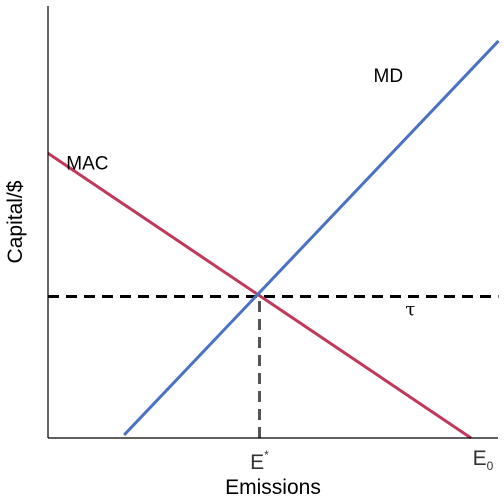 This screenshot has width=504, height=504. I want to click on mac-label: MAC, so click(87, 163).